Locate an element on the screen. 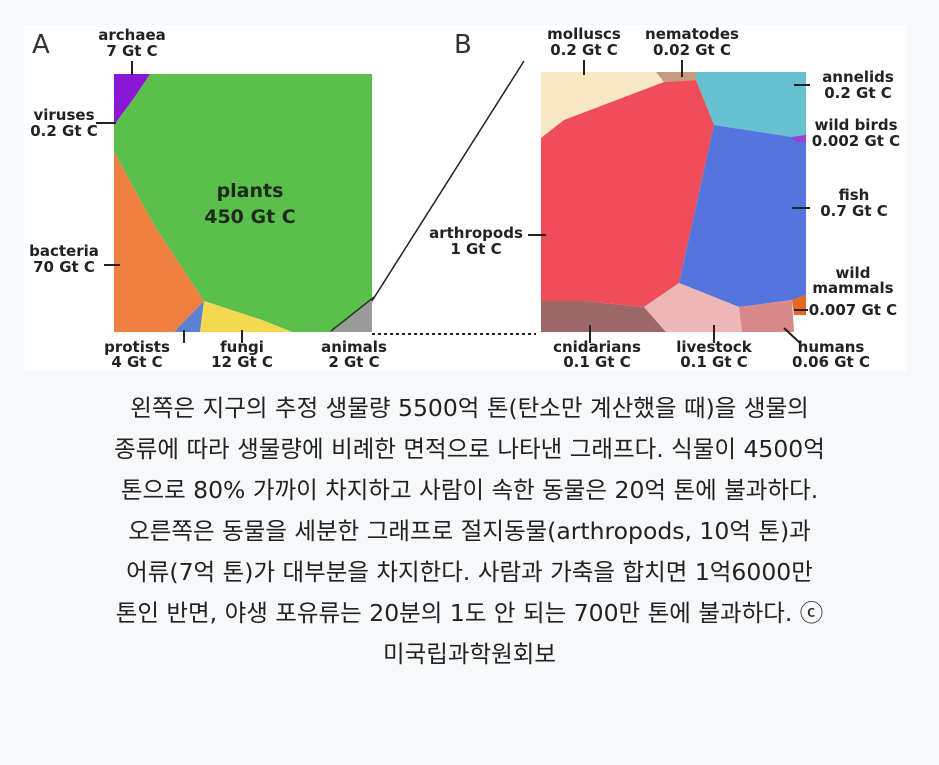 The height and width of the screenshot is (765, 939). value-animals: 2 Gt C is located at coordinates (353, 362).